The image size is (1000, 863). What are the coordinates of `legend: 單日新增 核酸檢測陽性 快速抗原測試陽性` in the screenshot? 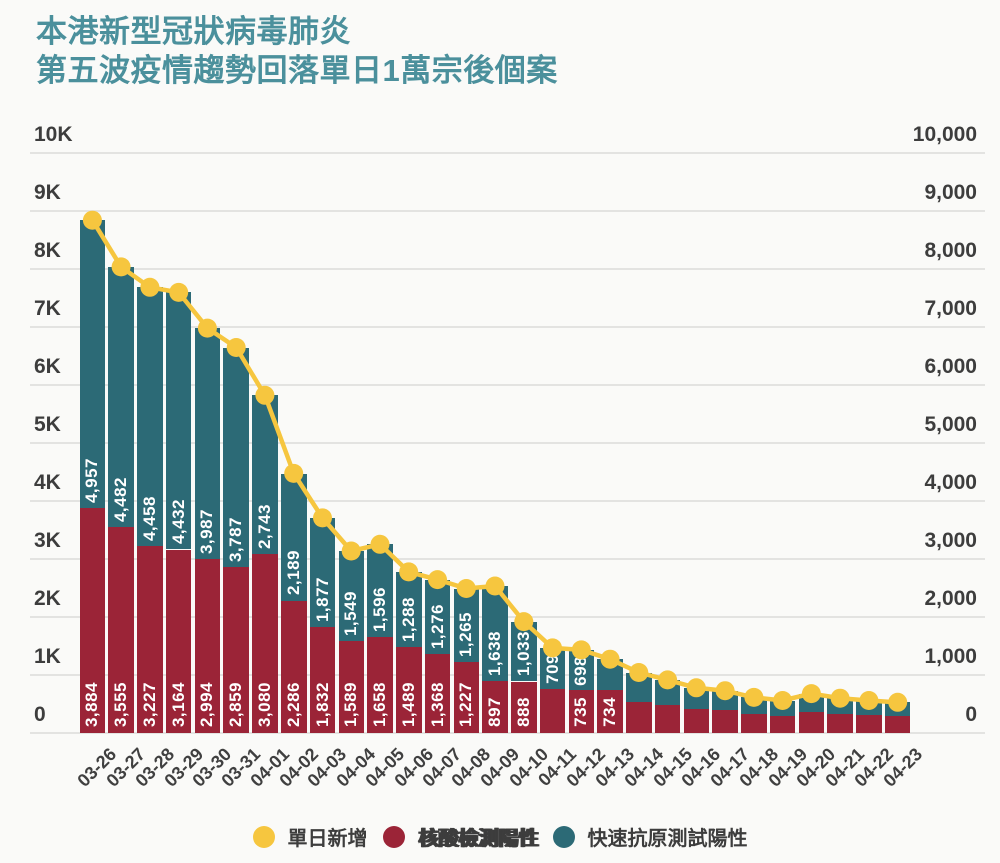 It's located at (500, 836).